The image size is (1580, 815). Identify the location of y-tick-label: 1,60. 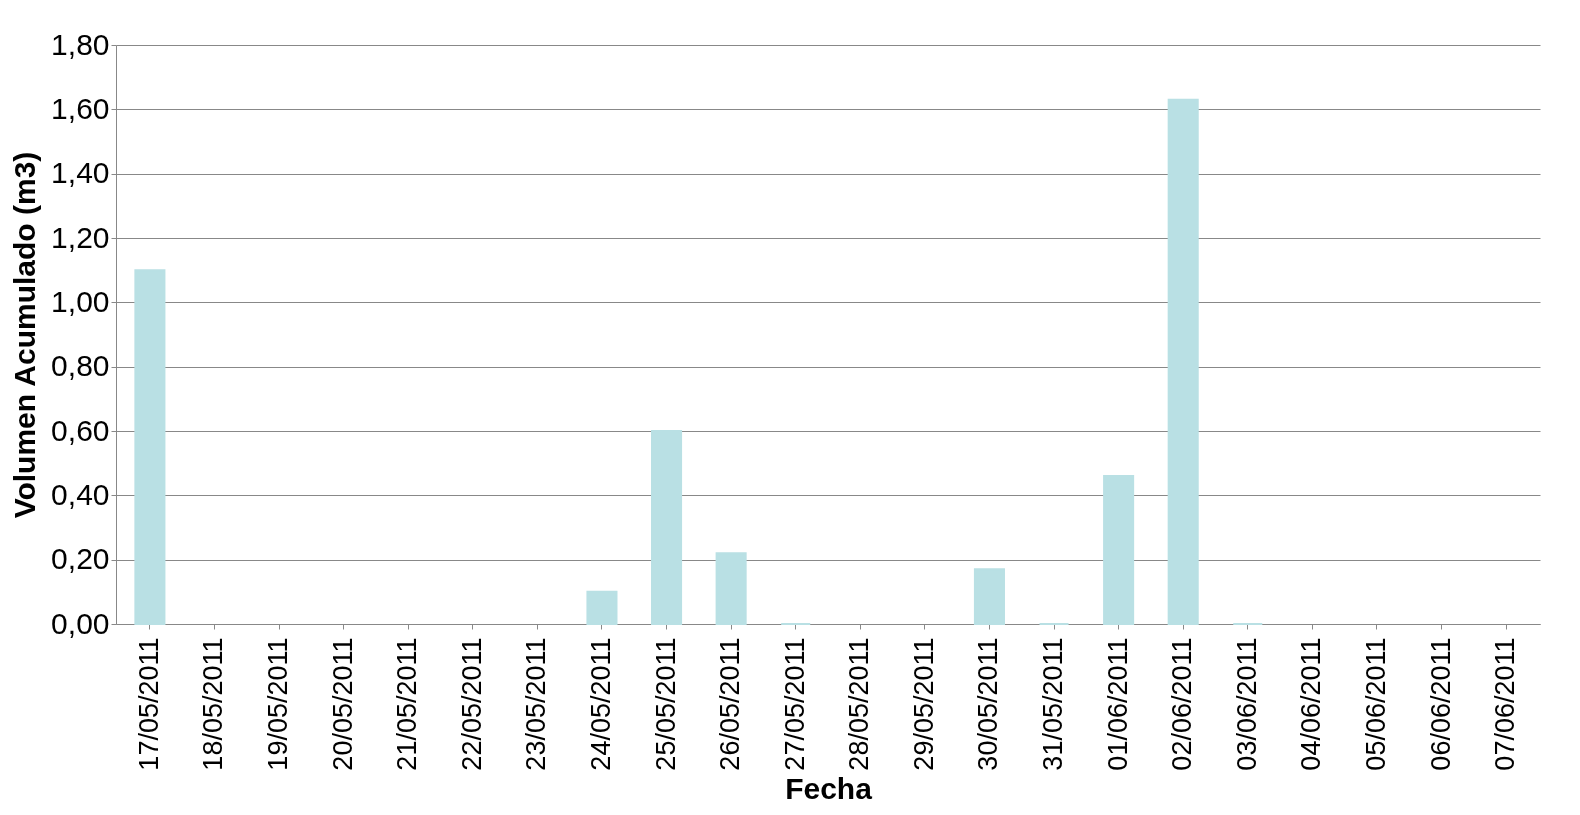
(80, 108).